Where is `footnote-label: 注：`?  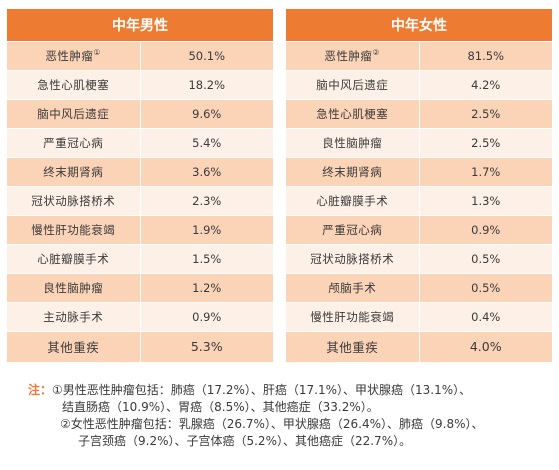
footnote-label: 注： is located at coordinates (40, 390).